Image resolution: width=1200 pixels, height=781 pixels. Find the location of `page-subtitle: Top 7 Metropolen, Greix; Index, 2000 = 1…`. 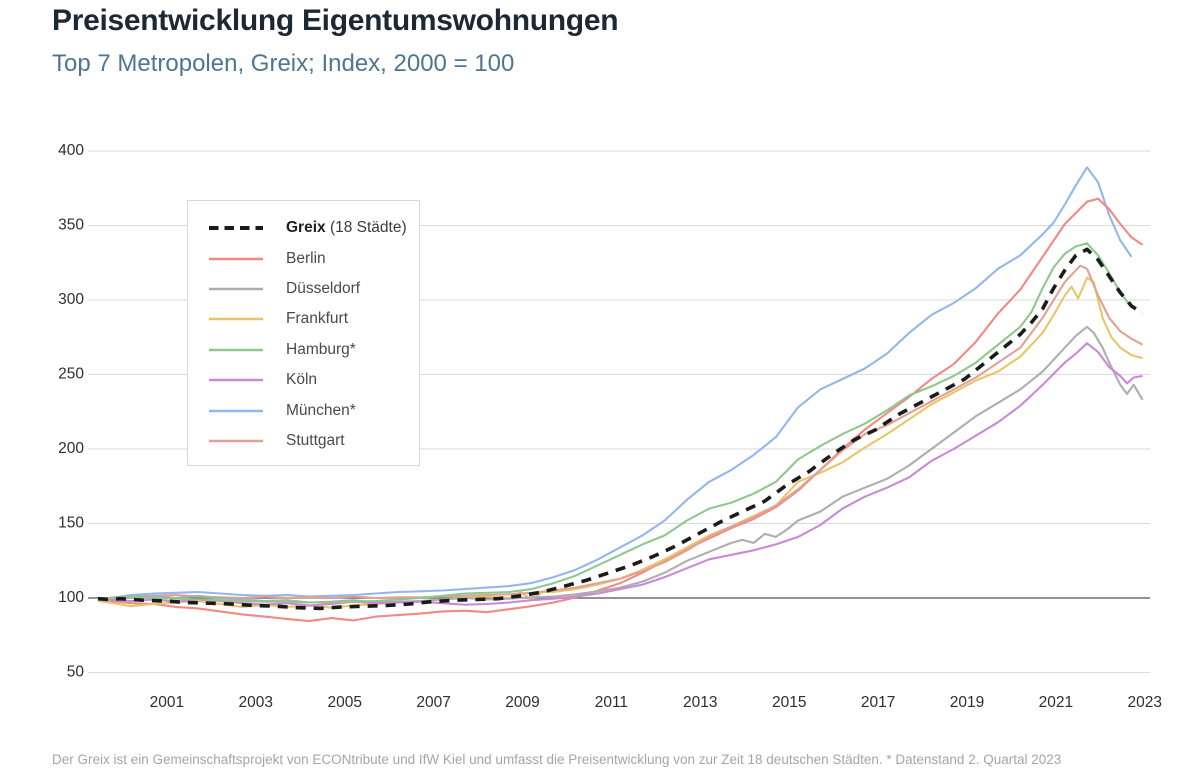

page-subtitle: Top 7 Metropolen, Greix; Index, 2000 = 1… is located at coordinates (283, 63).